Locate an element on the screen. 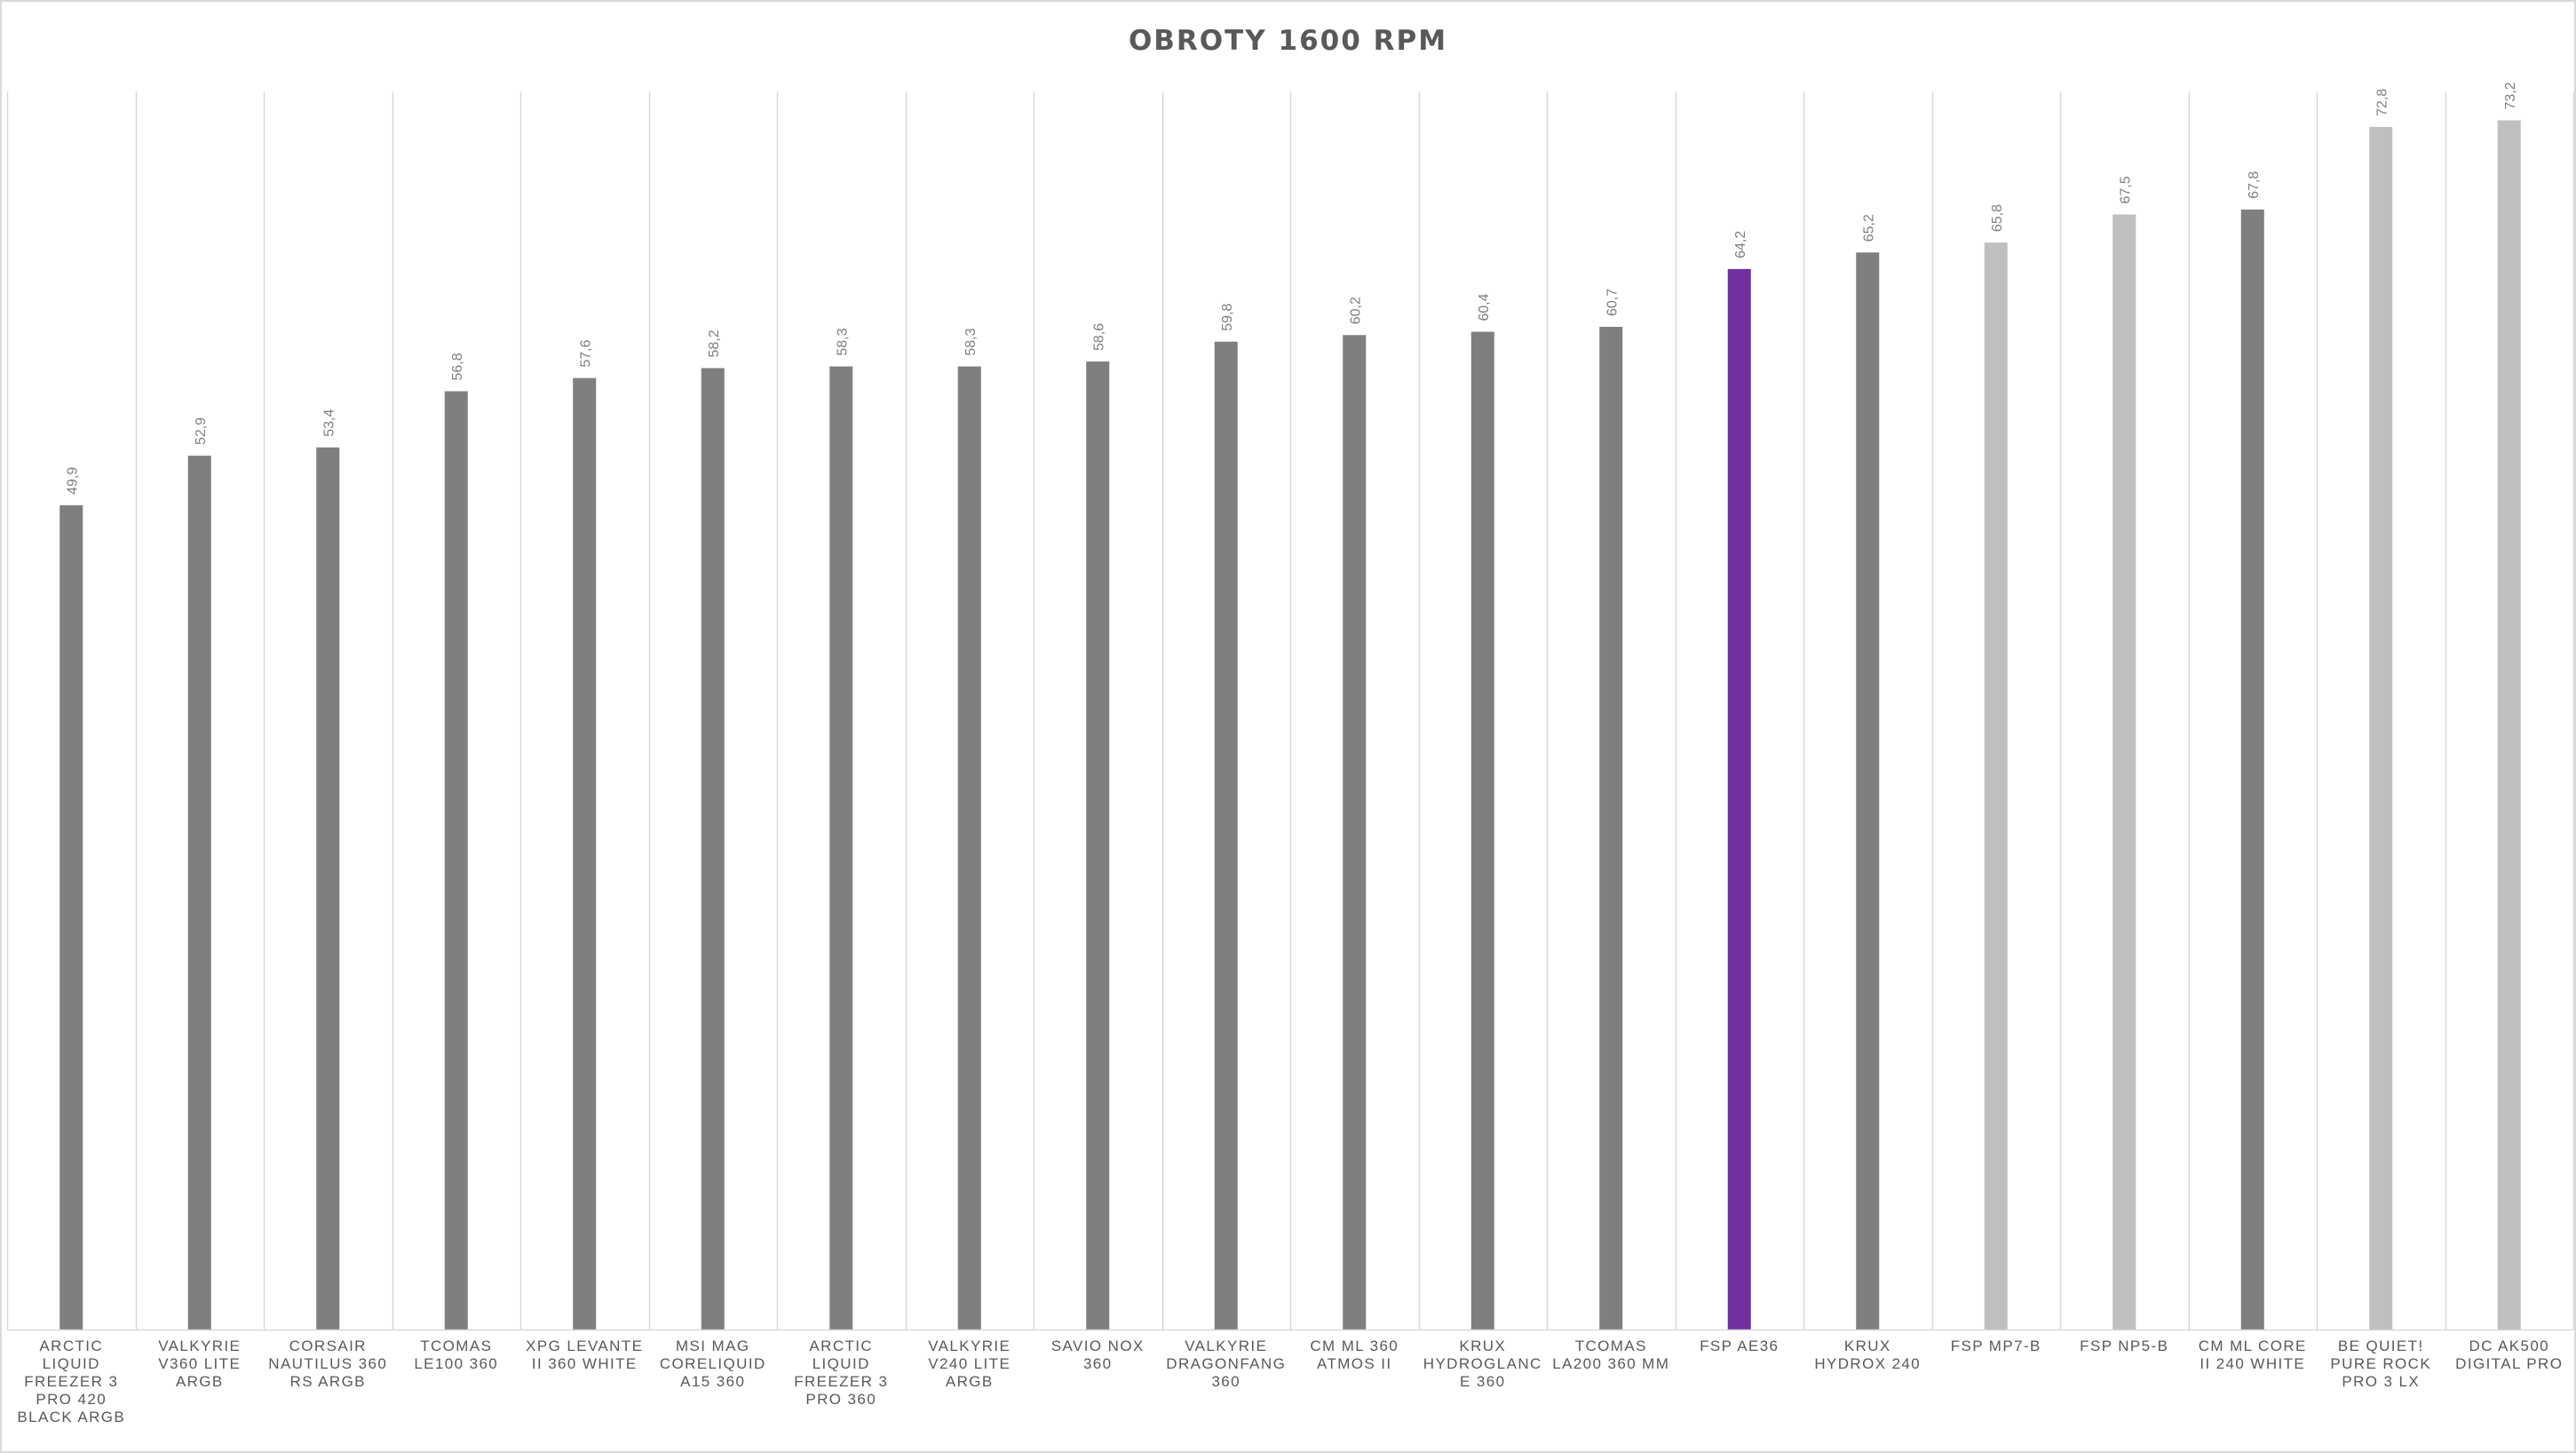 This screenshot has height=1453, width=2576. category-label: VALKYRIE V240 LITE ARGB is located at coordinates (969, 1364).